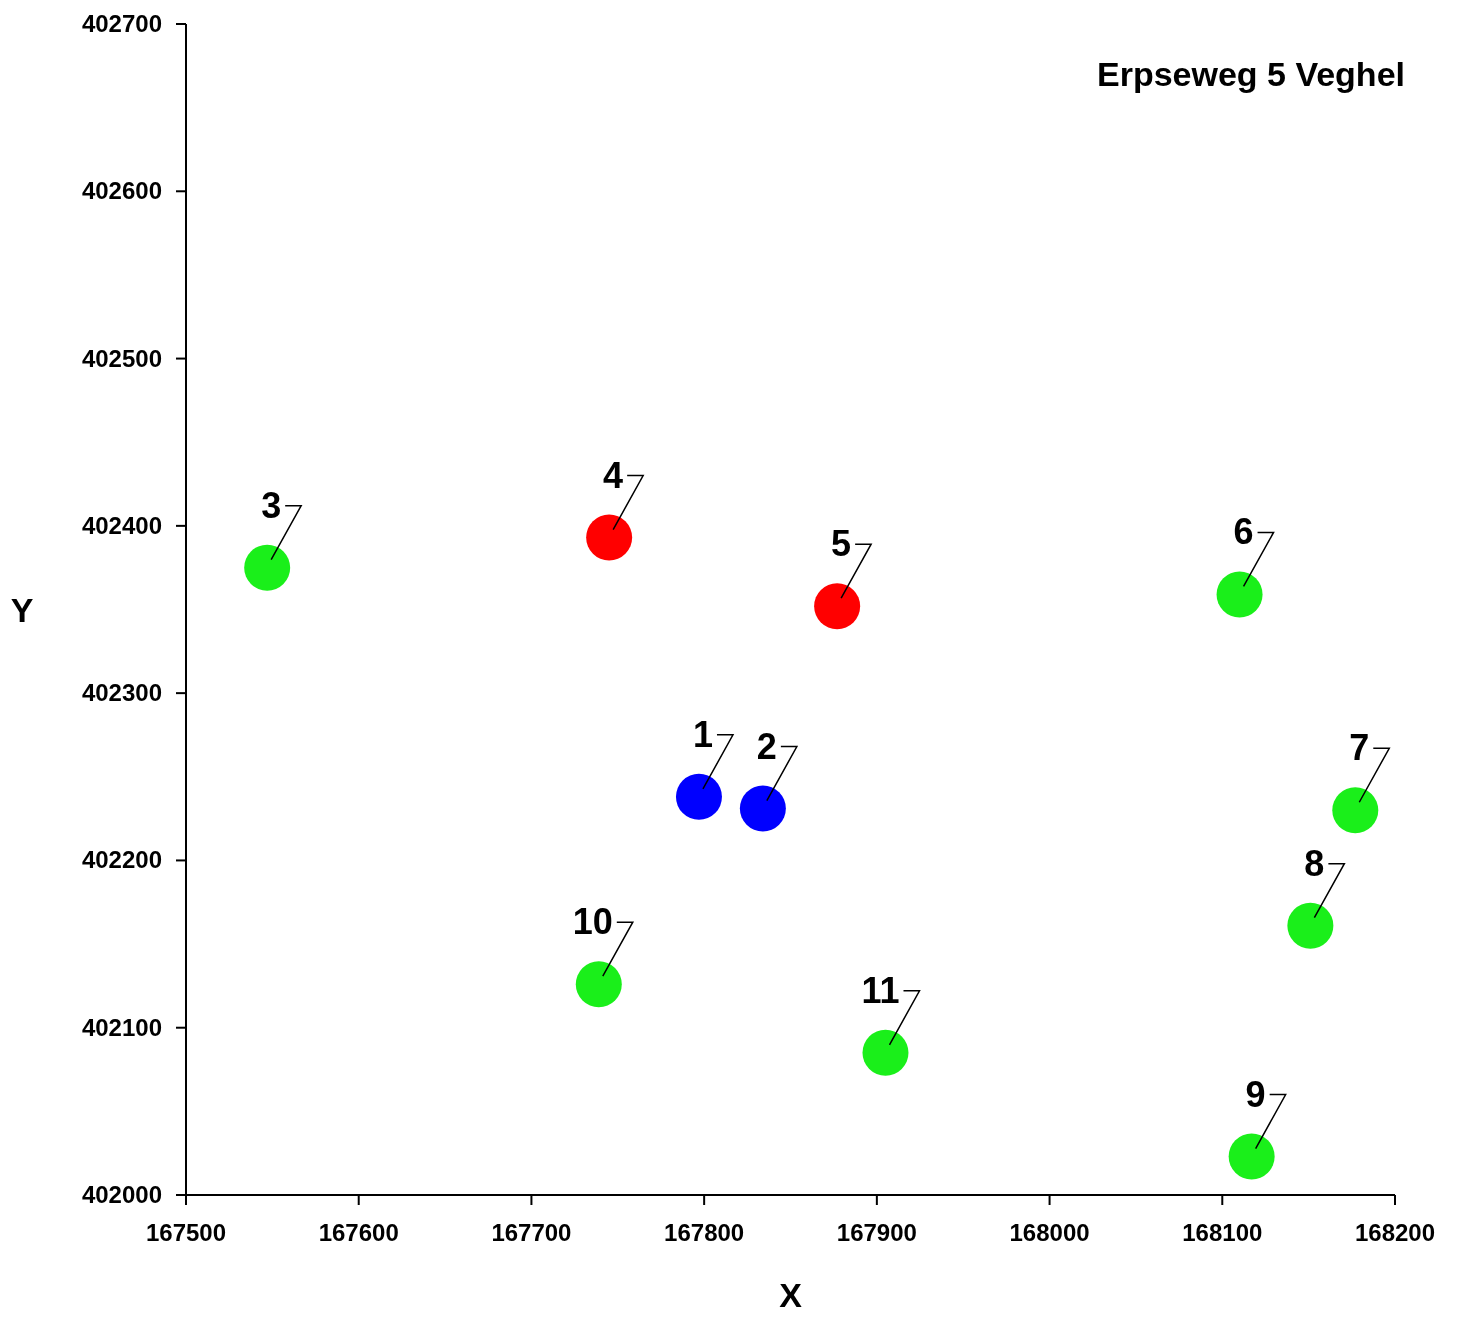 Image resolution: width=1468 pixels, height=1321 pixels. Describe the element at coordinates (1250, 74) in the screenshot. I see `text: Erpseweg 5 Veghel` at that location.